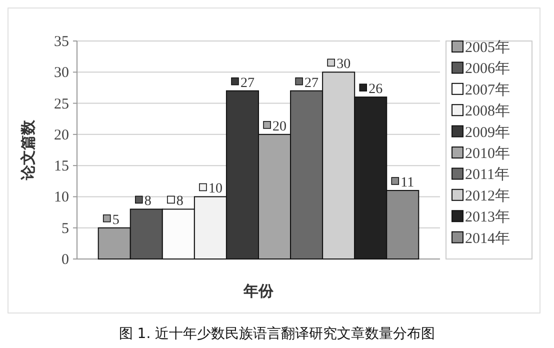 The image size is (554, 348). Describe the element at coordinates (65, 228) in the screenshot. I see `y-tick-label: 5` at that location.